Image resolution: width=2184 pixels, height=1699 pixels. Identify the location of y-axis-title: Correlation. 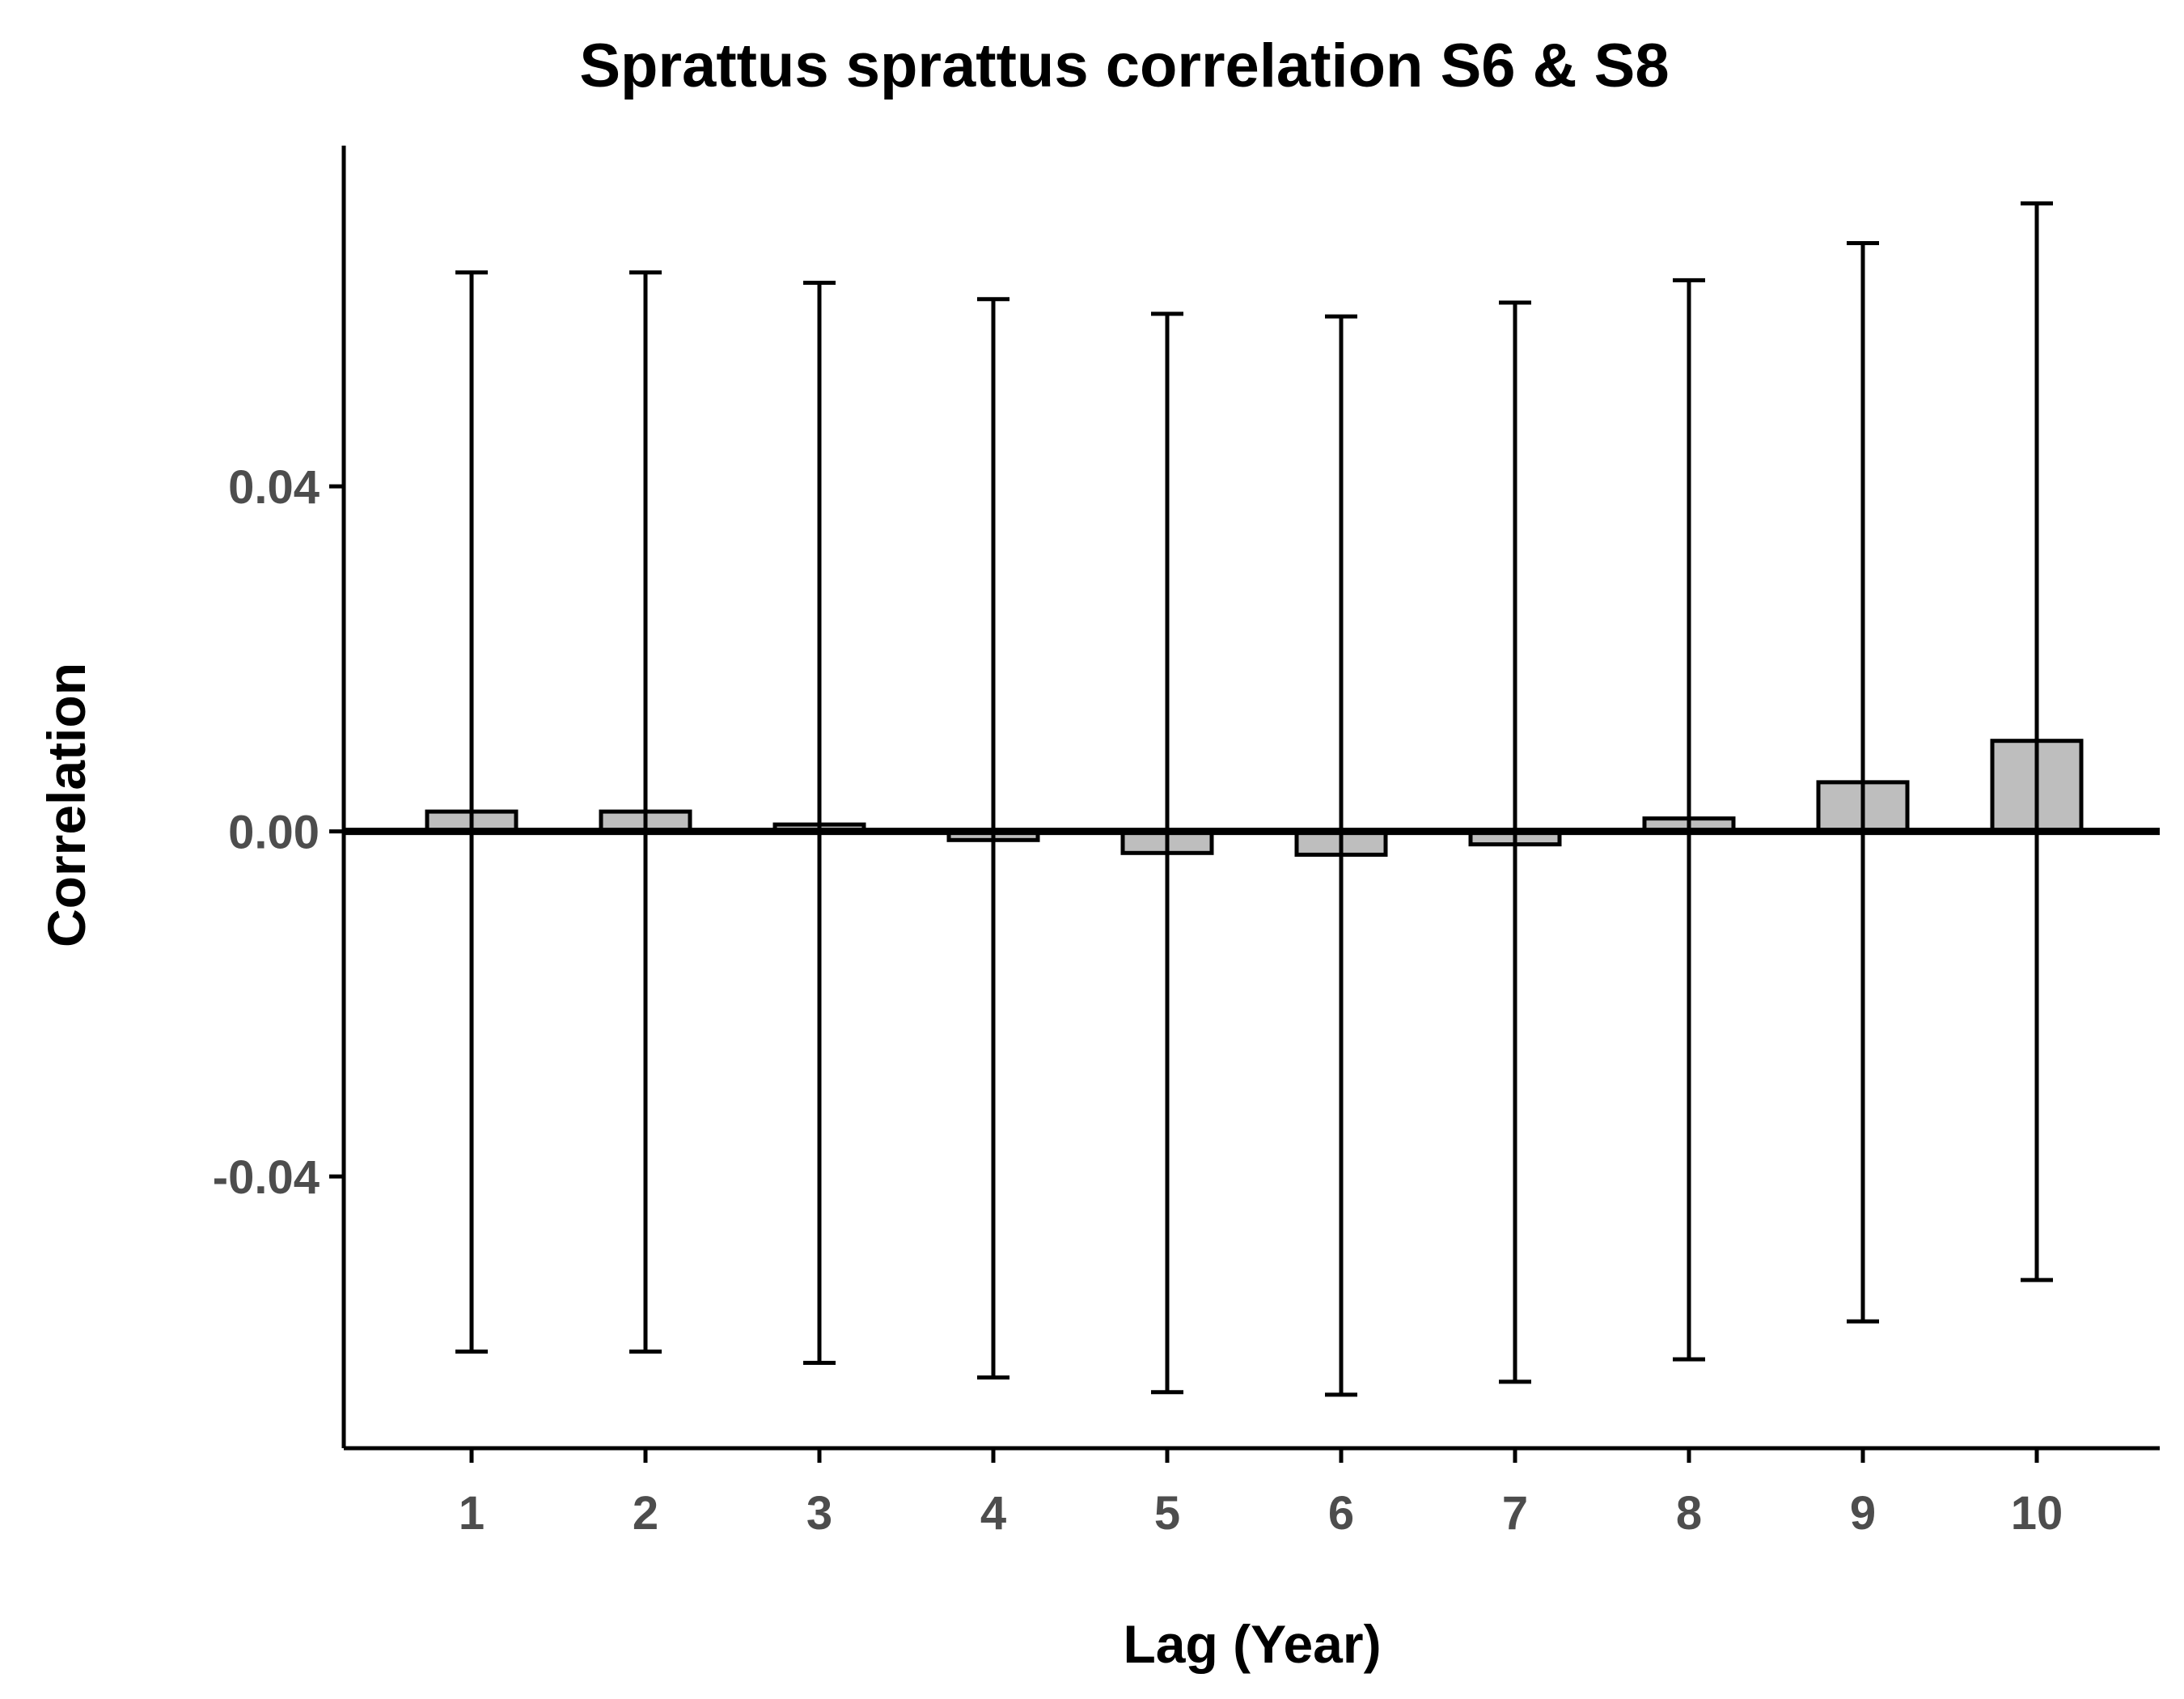
(66, 805).